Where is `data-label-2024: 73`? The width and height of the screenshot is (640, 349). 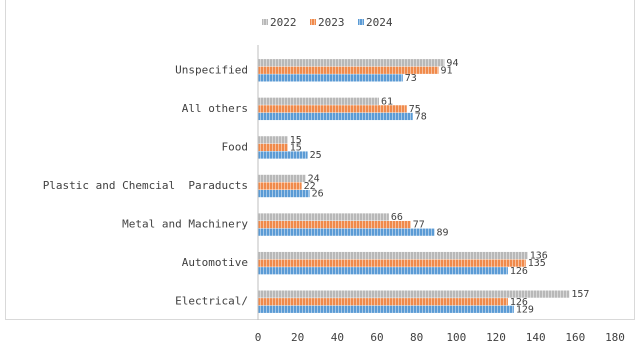
data-label-2024: 73 is located at coordinates (411, 78).